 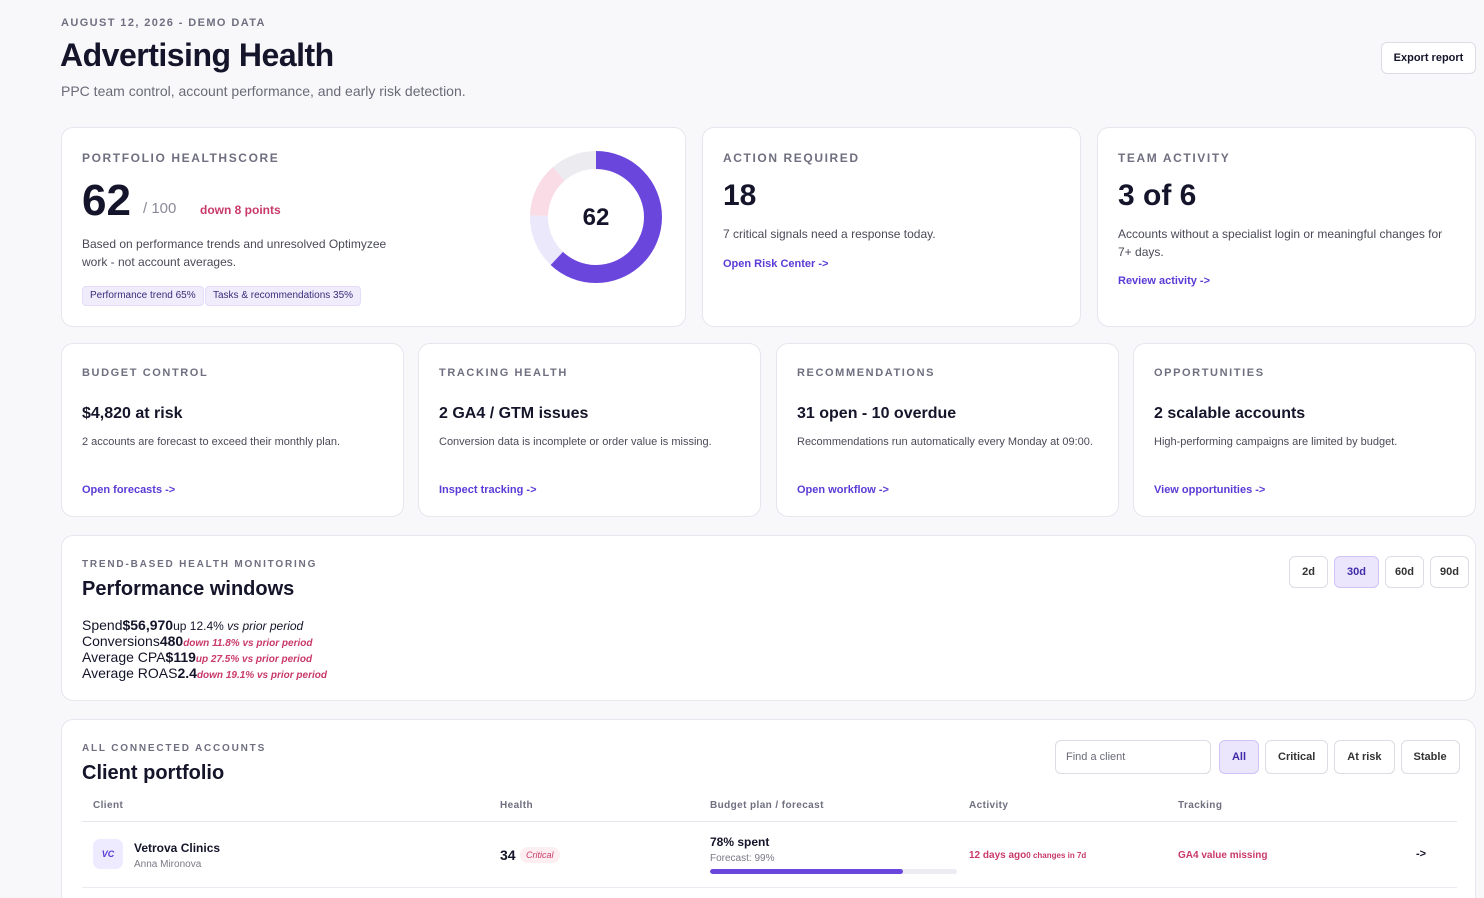 I want to click on healthscore-delta: down 8 points, so click(x=240, y=210).